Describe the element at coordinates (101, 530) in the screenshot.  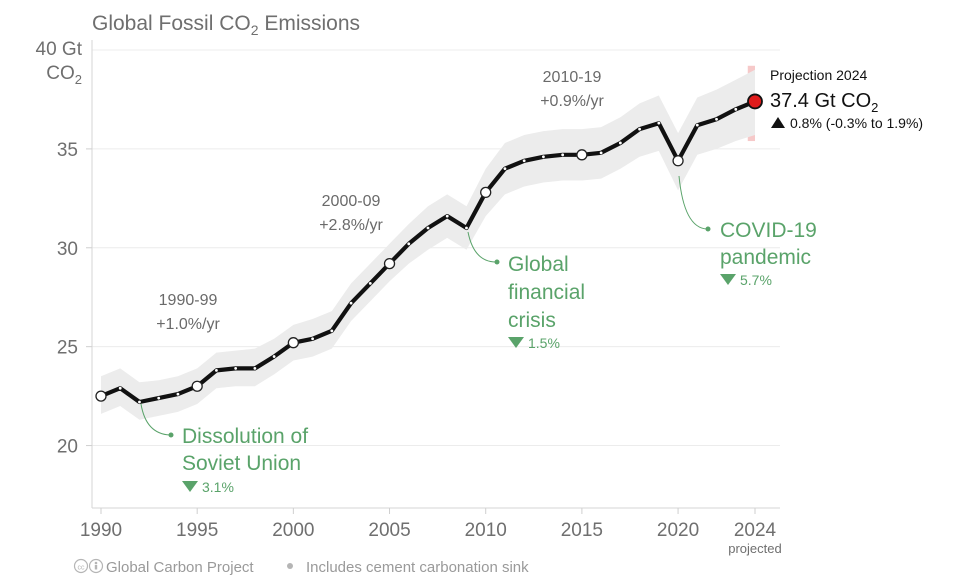
I see `x-tick-label-1990: 1990` at that location.